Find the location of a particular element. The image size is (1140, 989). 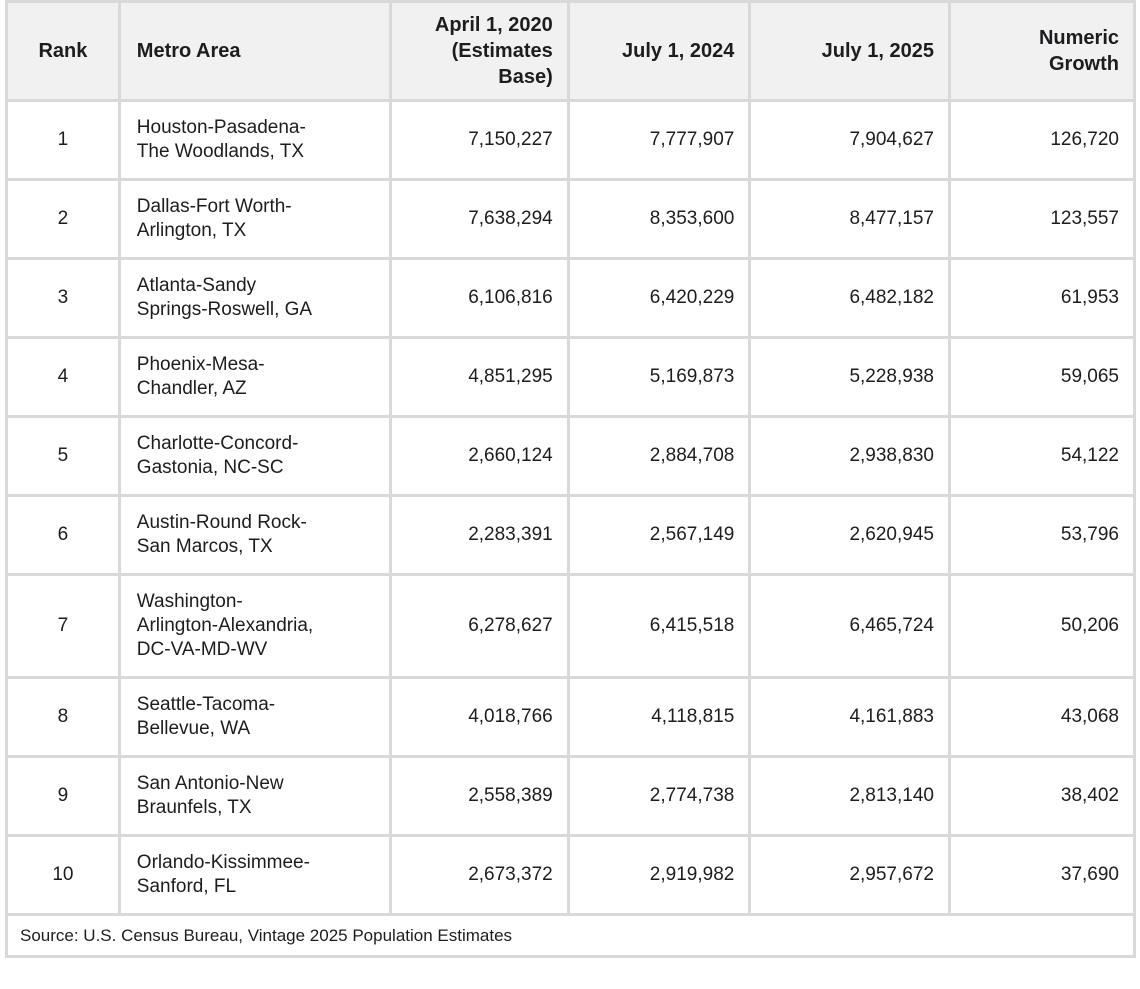

rank-cell: 8 is located at coordinates (63, 717).